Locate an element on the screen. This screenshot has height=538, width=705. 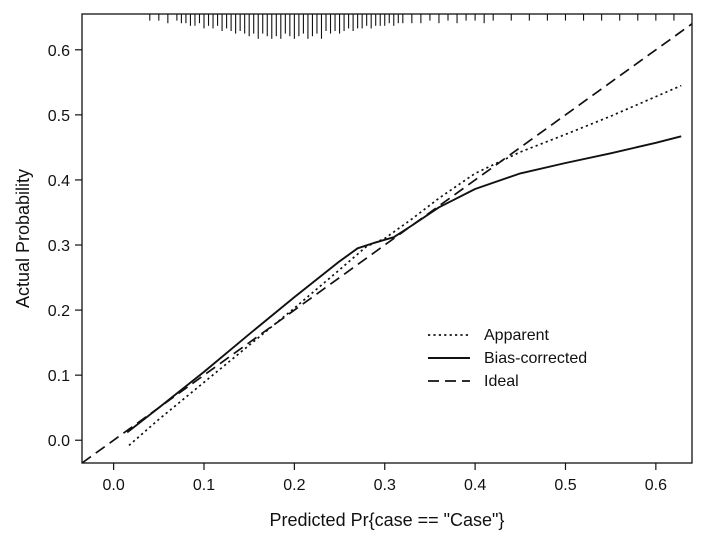
x-axis: 0.0 0.1 0.2 0.3 0.4 0.5 0.6 is located at coordinates (385, 478).